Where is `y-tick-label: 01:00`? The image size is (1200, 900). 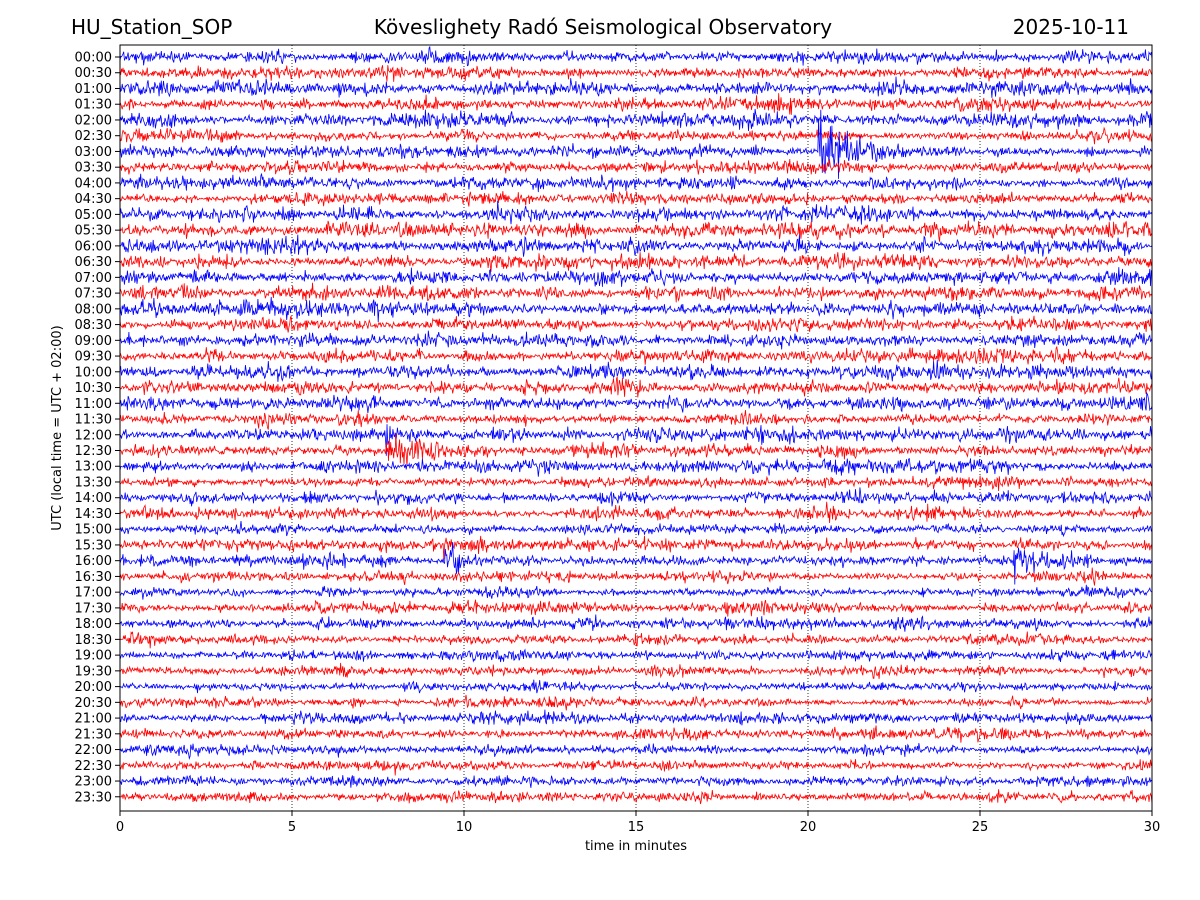 y-tick-label: 01:00 is located at coordinates (93, 89).